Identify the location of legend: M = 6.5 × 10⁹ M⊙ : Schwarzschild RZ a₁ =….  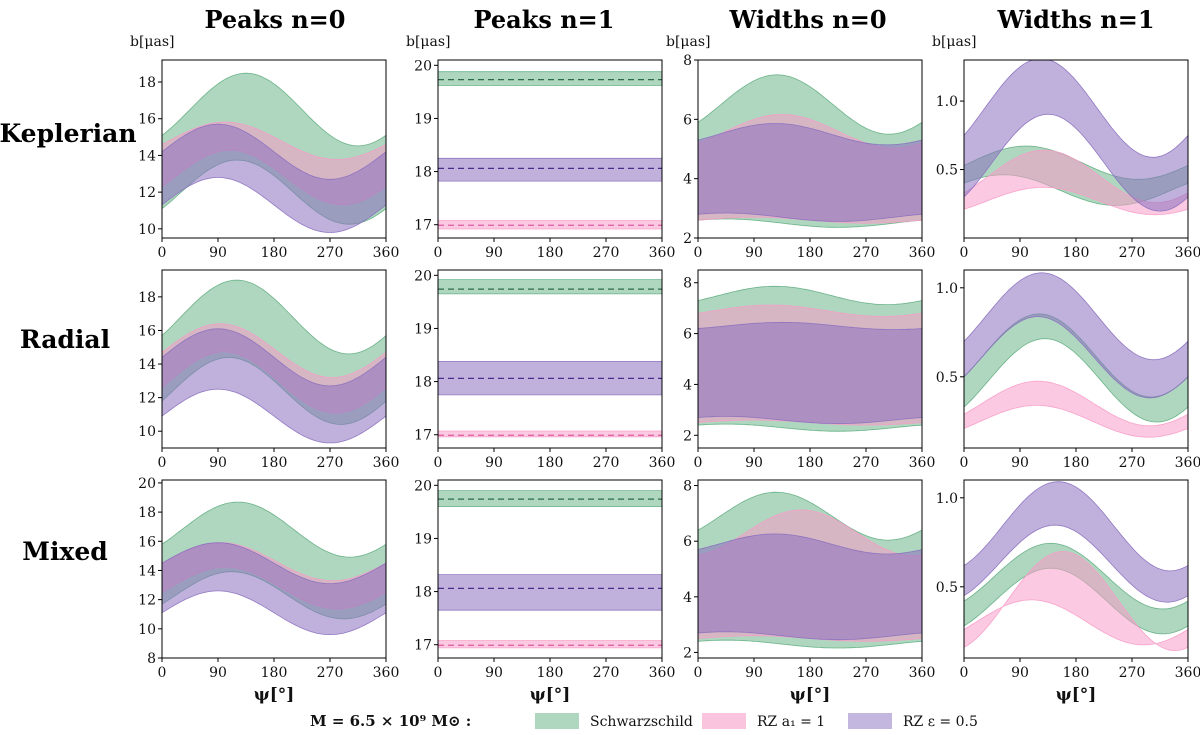
(644, 721).